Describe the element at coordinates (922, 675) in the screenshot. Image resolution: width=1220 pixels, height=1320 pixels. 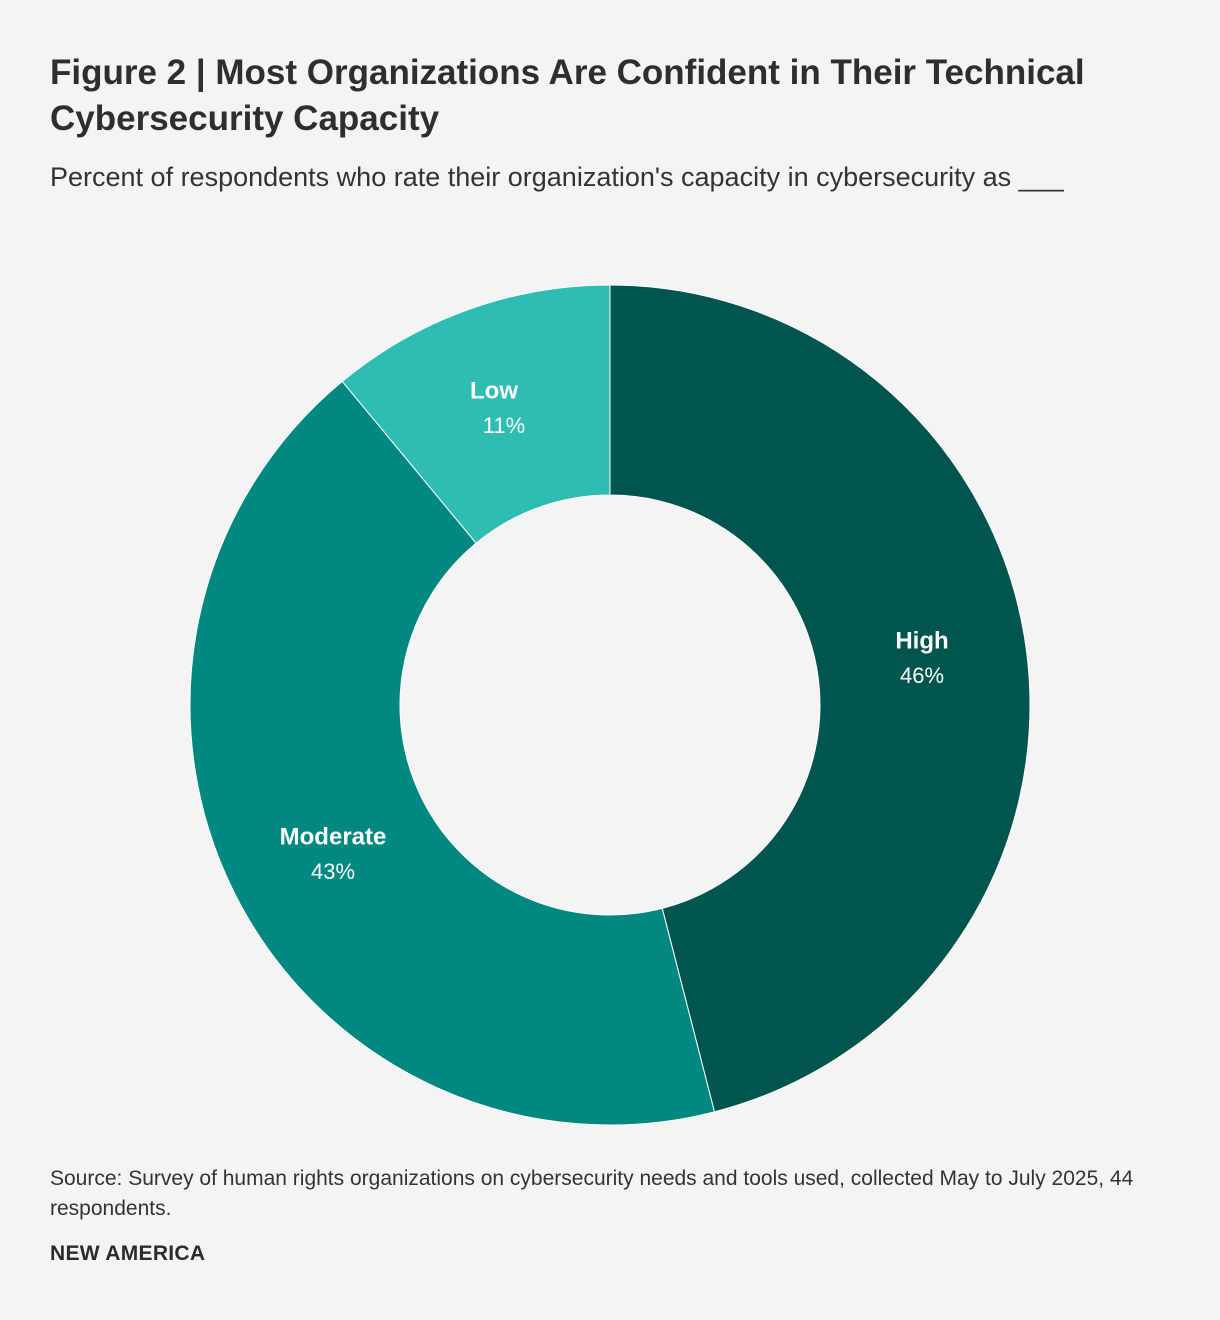
I see `slice-value-high: 46%` at that location.